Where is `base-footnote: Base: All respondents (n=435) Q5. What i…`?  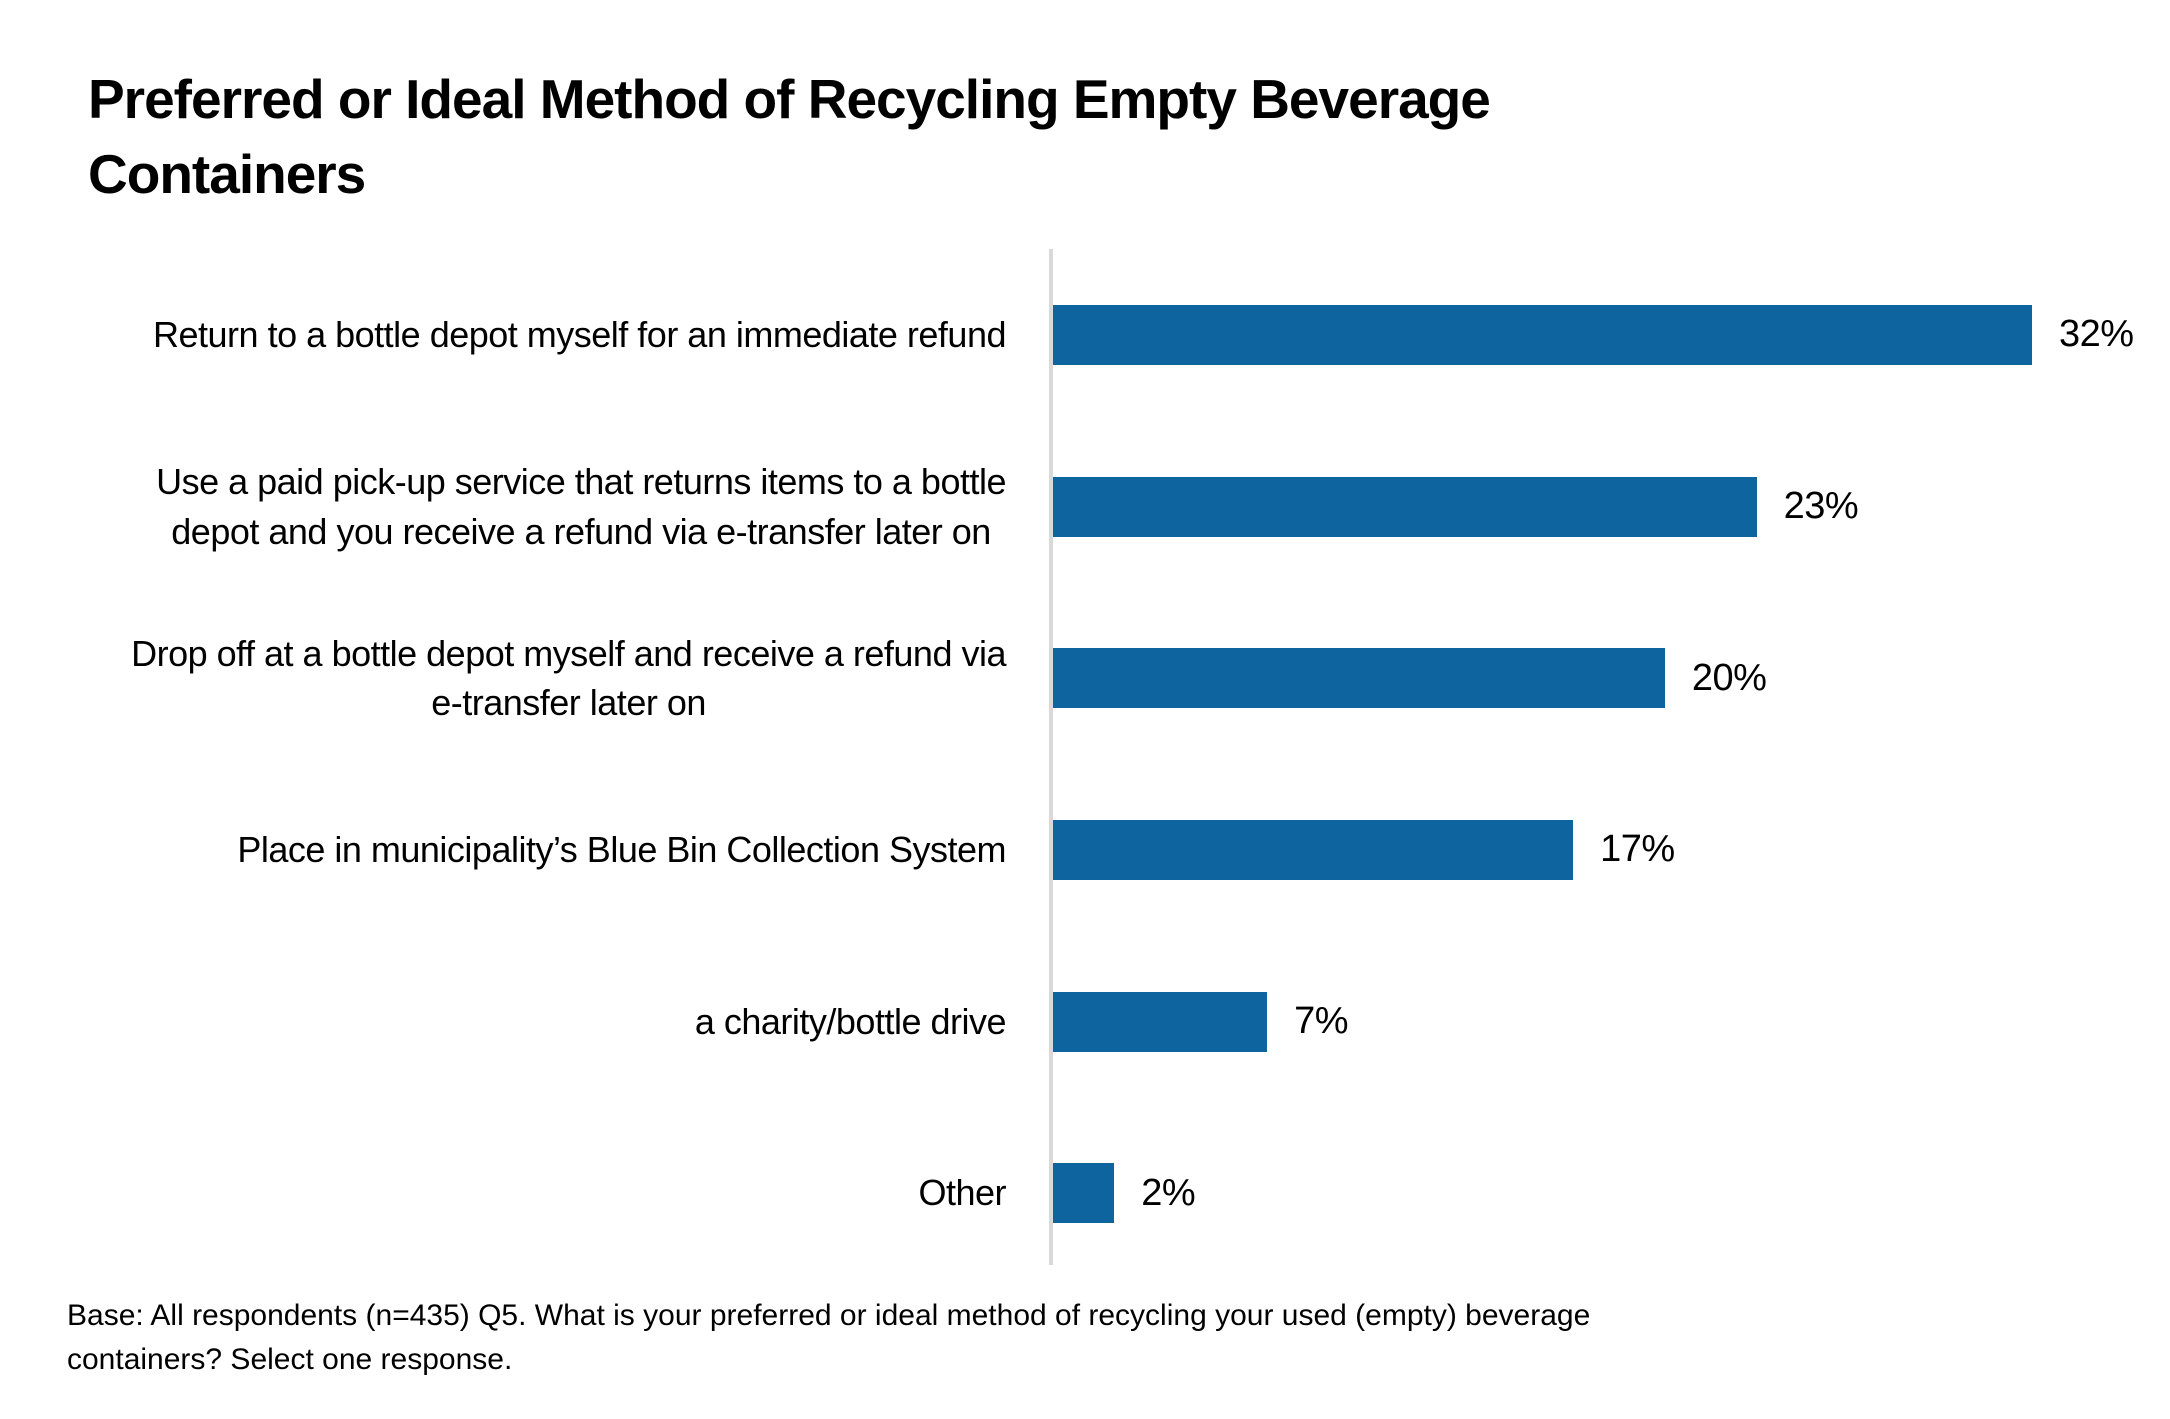 base-footnote: Base: All respondents (n=435) Q5. What i… is located at coordinates (829, 1338).